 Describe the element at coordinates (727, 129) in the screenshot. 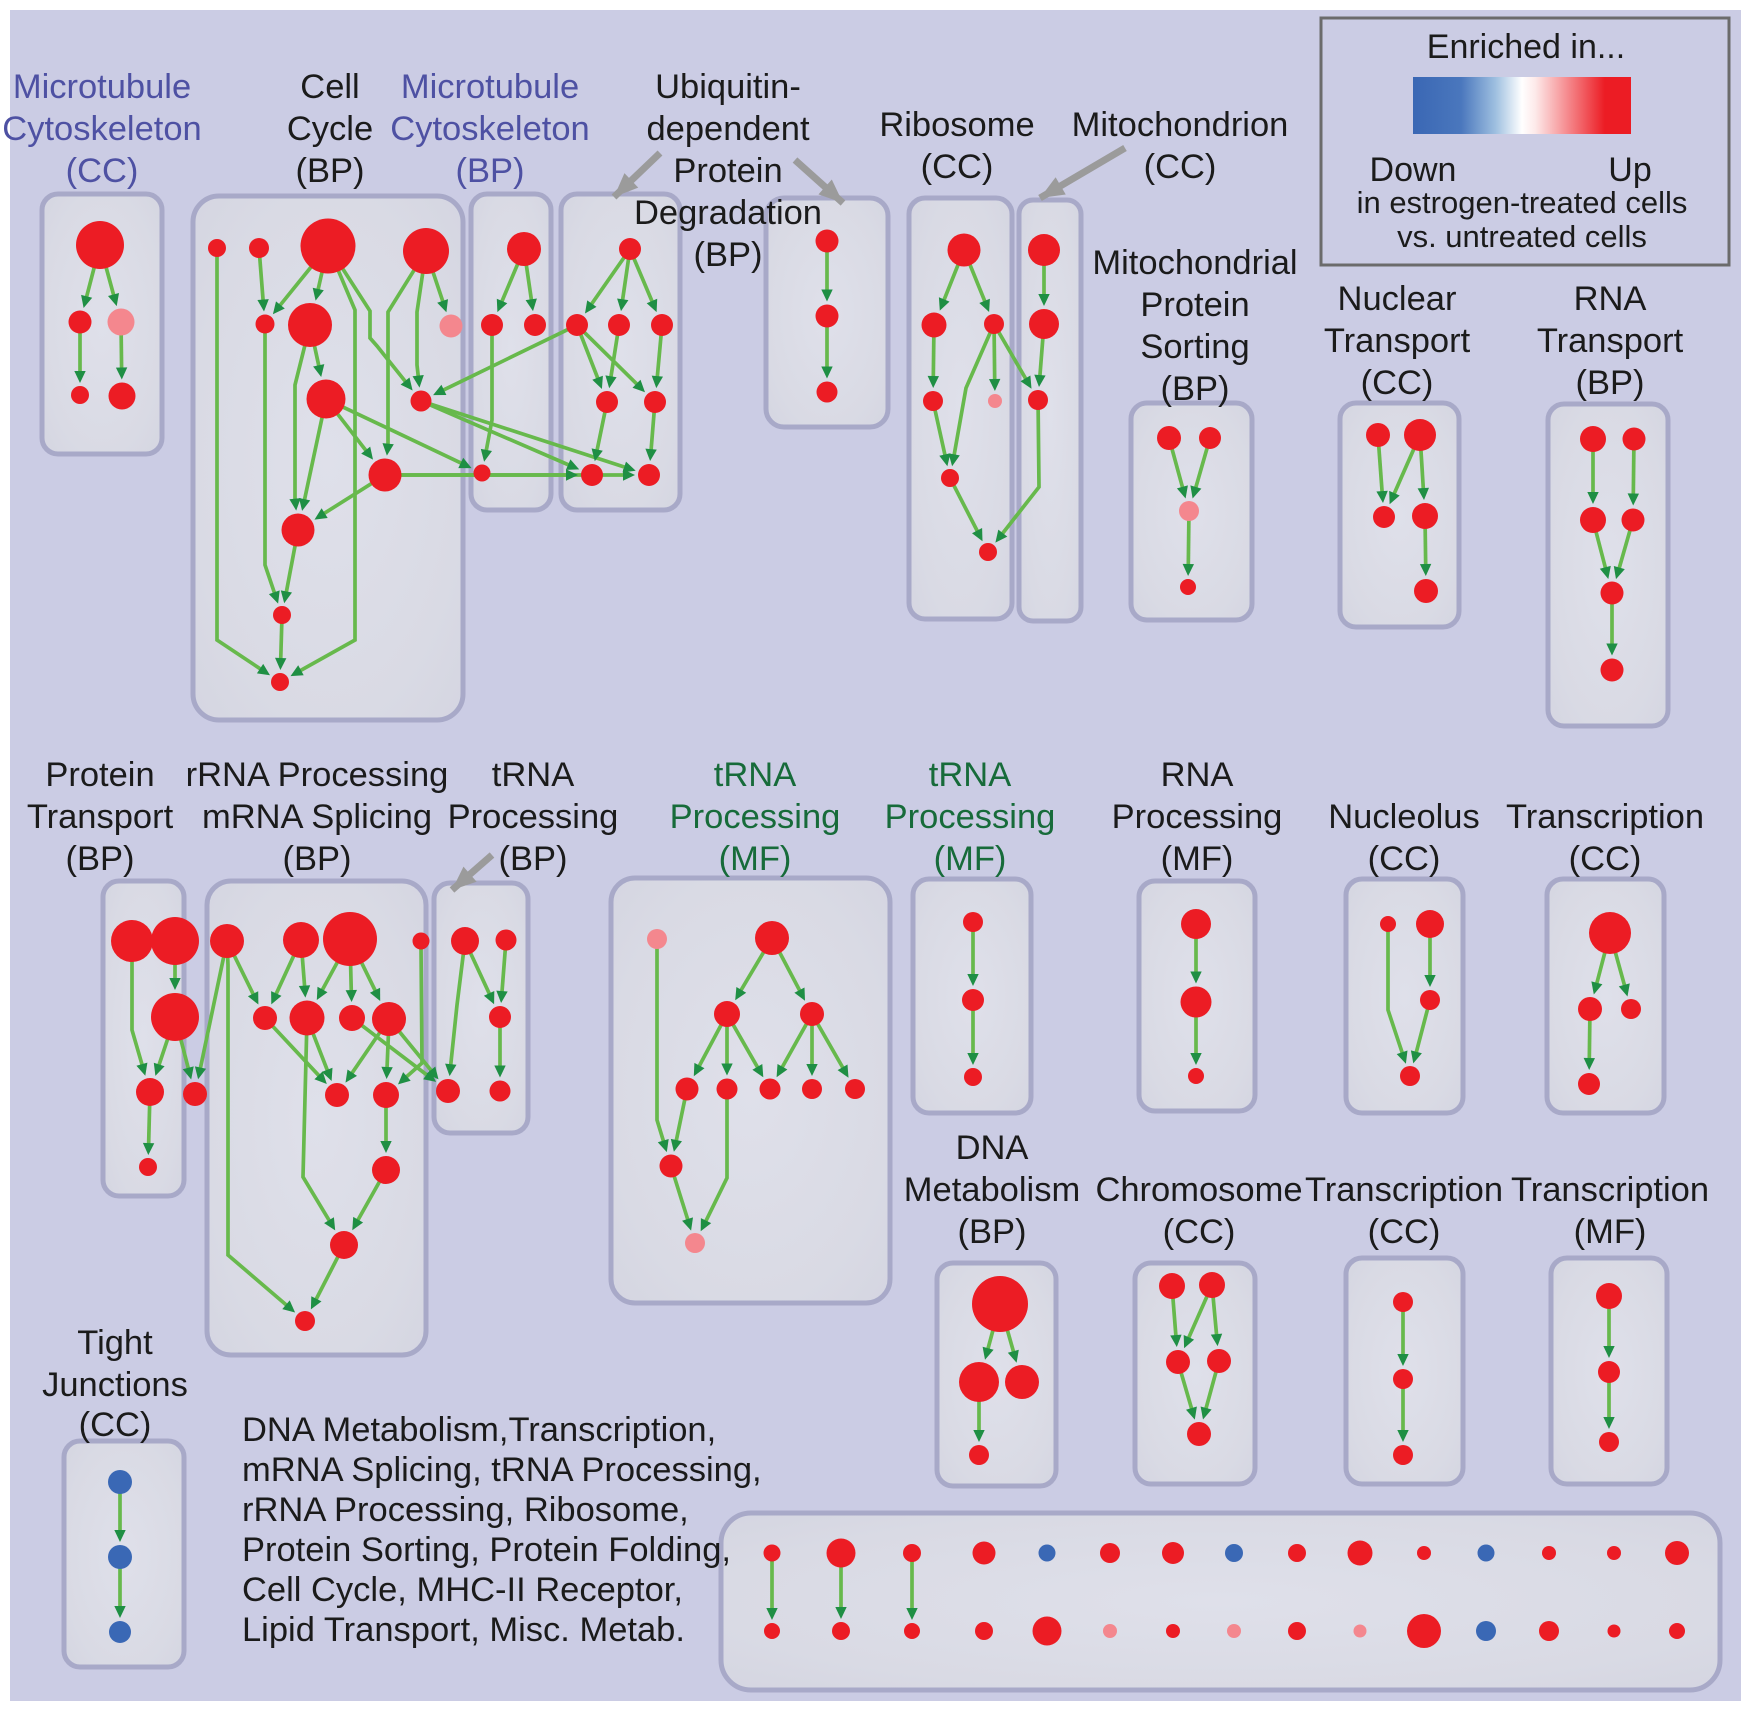

I see `svg-text: dependent` at that location.